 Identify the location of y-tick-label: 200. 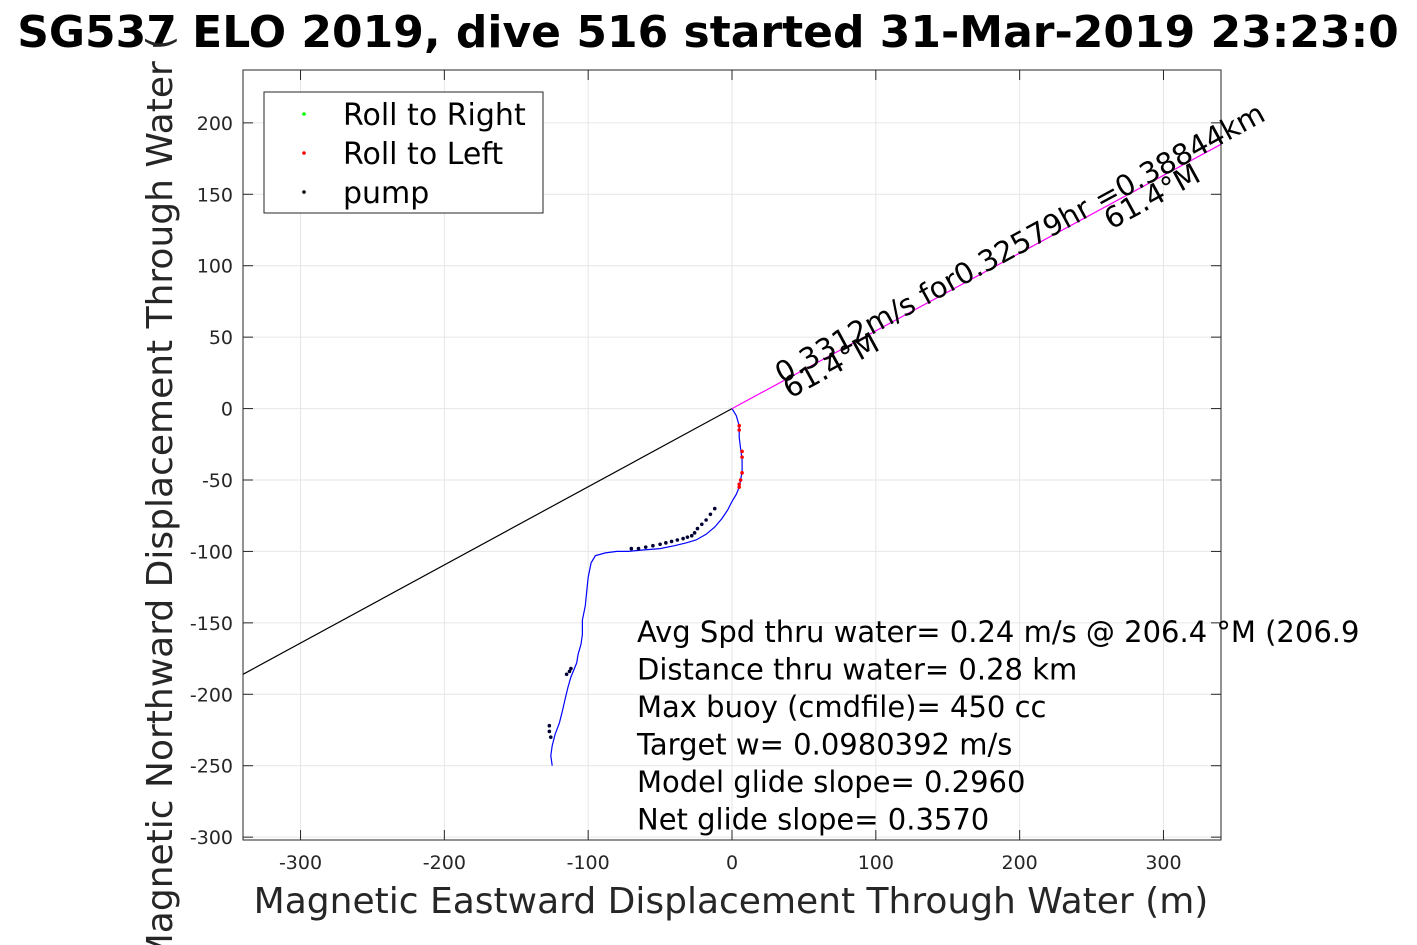
(215, 124).